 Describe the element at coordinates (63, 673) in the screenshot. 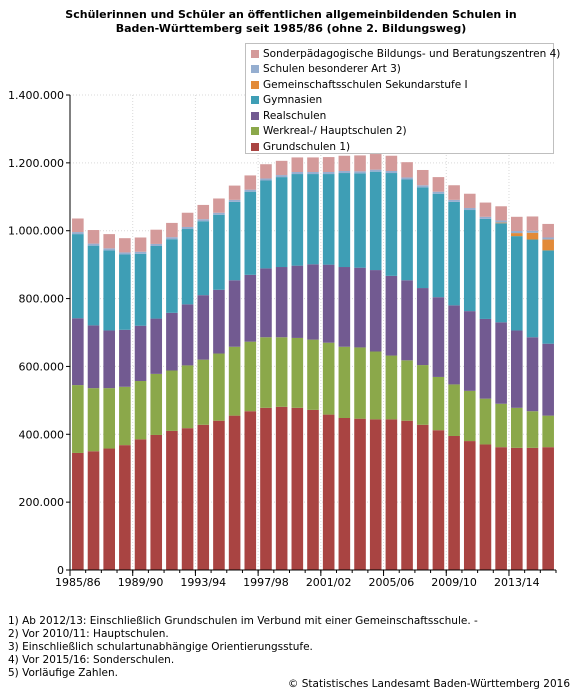

I see `footnote-5: 5) Vorläufige Zahlen.` at that location.